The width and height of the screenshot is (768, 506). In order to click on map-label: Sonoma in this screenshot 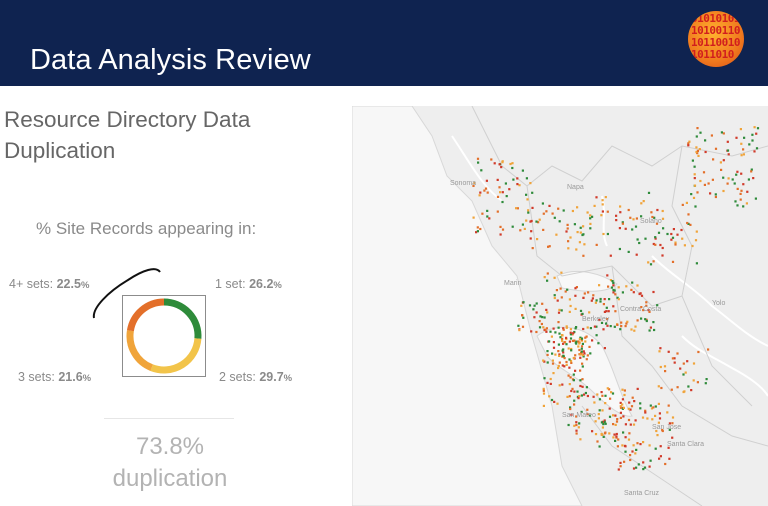, I will do `click(463, 183)`.